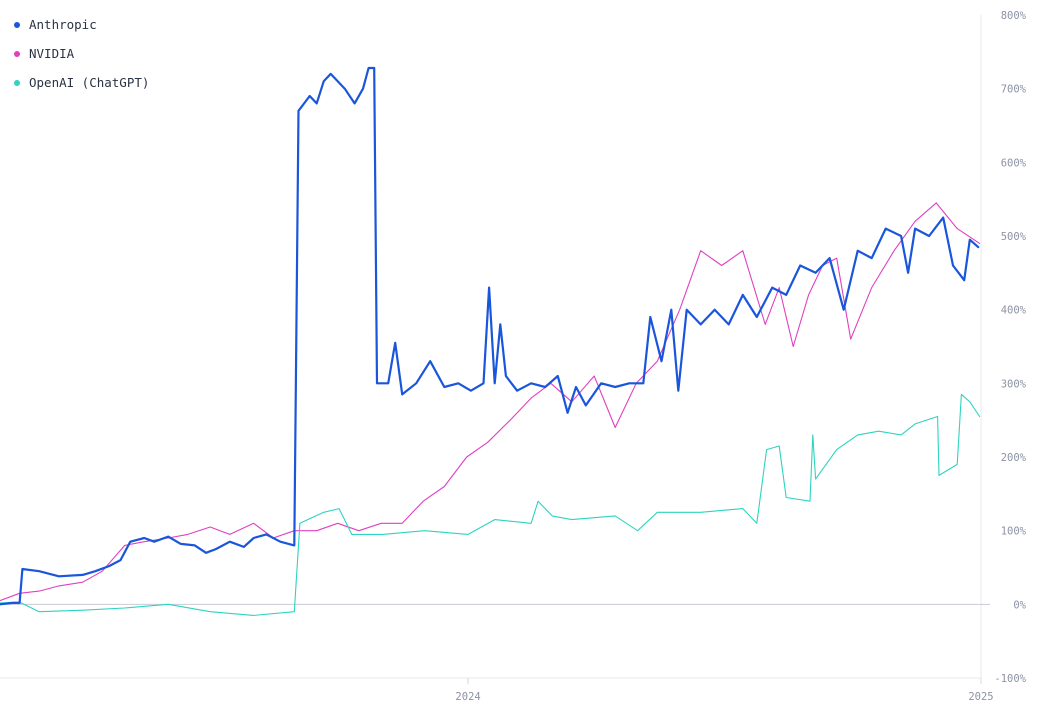 This screenshot has height=711, width=1040. Describe the element at coordinates (1010, 679) in the screenshot. I see `y-tick-label: -100%` at that location.